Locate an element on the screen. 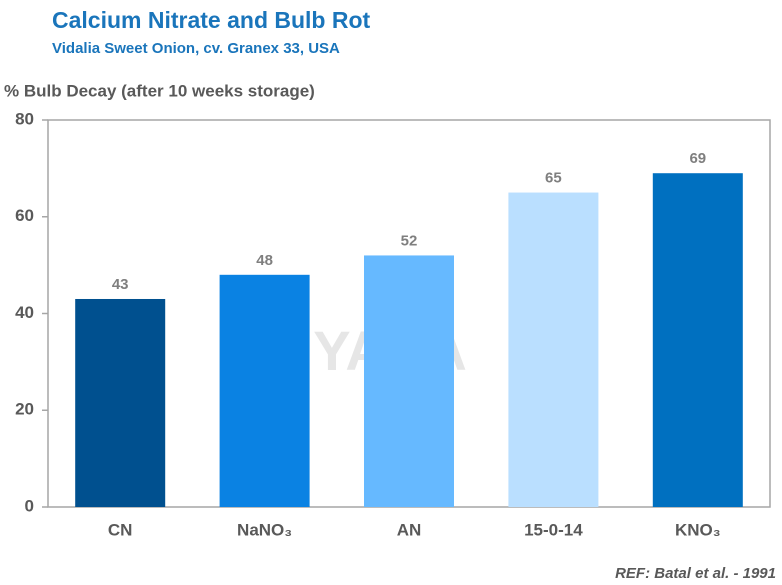  x-tick-label: 15-0-14 is located at coordinates (553, 529).